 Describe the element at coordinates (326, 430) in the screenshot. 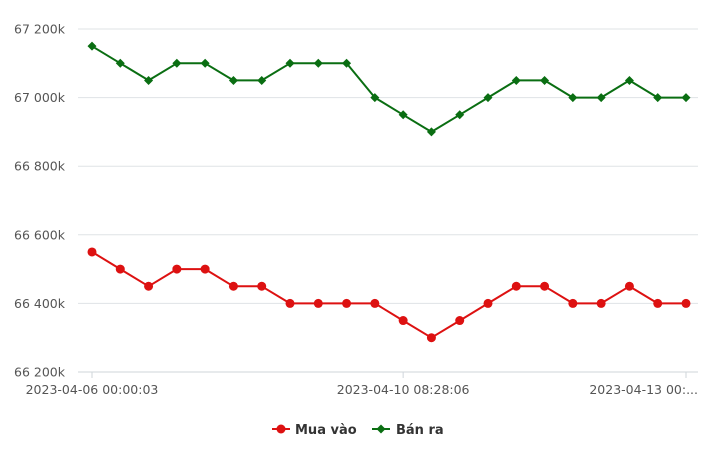

I see `legend-label: Mua vào` at that location.